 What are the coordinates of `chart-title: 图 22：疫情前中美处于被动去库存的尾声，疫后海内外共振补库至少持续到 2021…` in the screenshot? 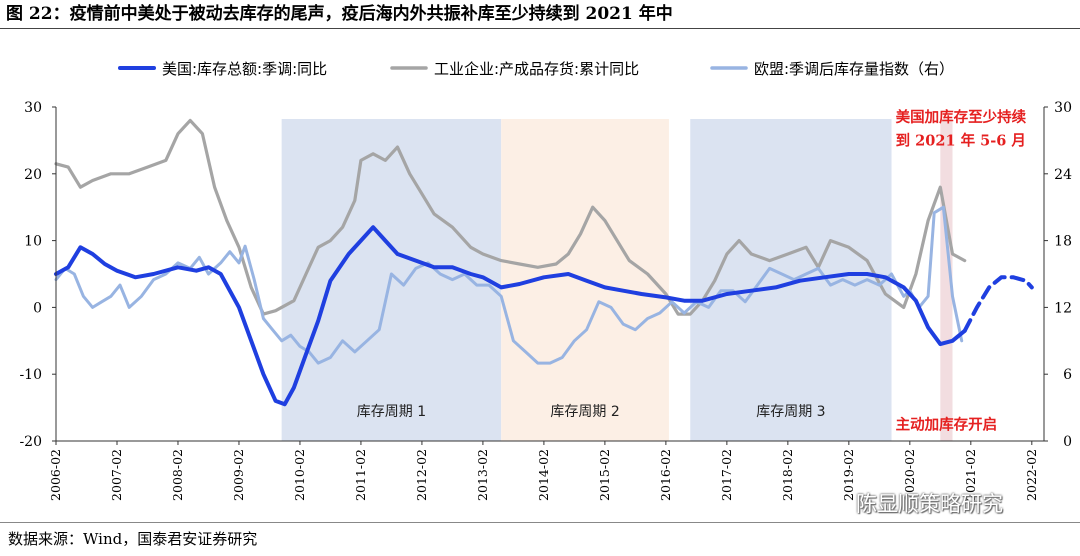 It's located at (339, 14).